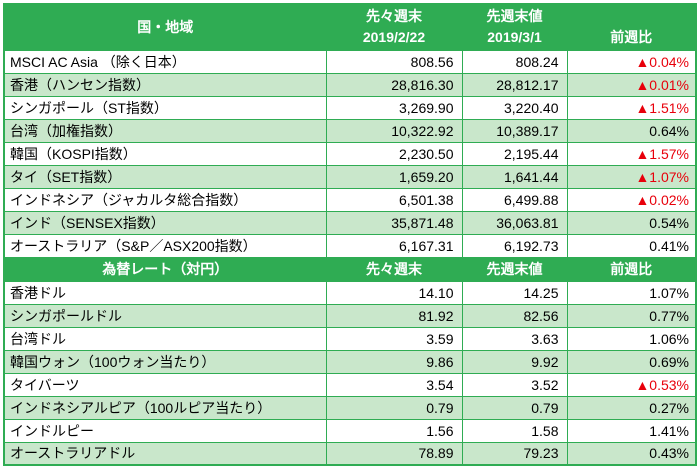 The width and height of the screenshot is (698, 474). I want to click on indices-row: 台湾（加権指数） 10,322.92 10,389.17 0.64%, so click(350, 130).